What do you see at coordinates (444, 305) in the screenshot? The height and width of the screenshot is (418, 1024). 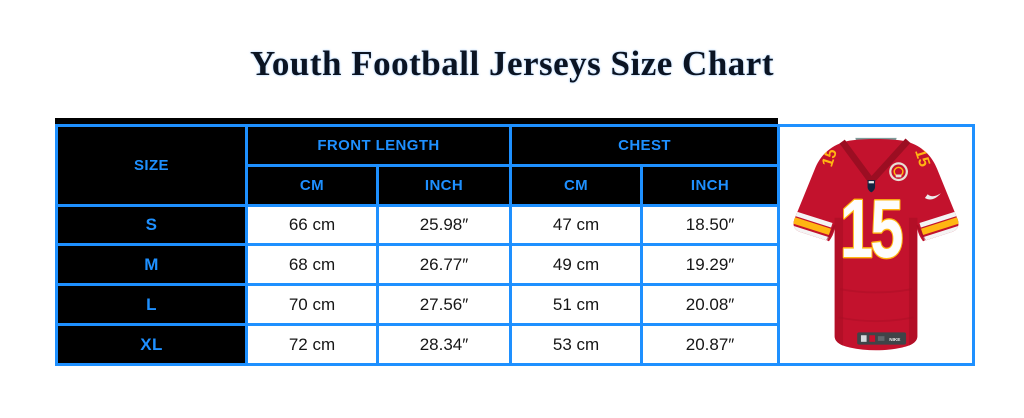 I see `cell-l-front-inch: 27.56″` at bounding box center [444, 305].